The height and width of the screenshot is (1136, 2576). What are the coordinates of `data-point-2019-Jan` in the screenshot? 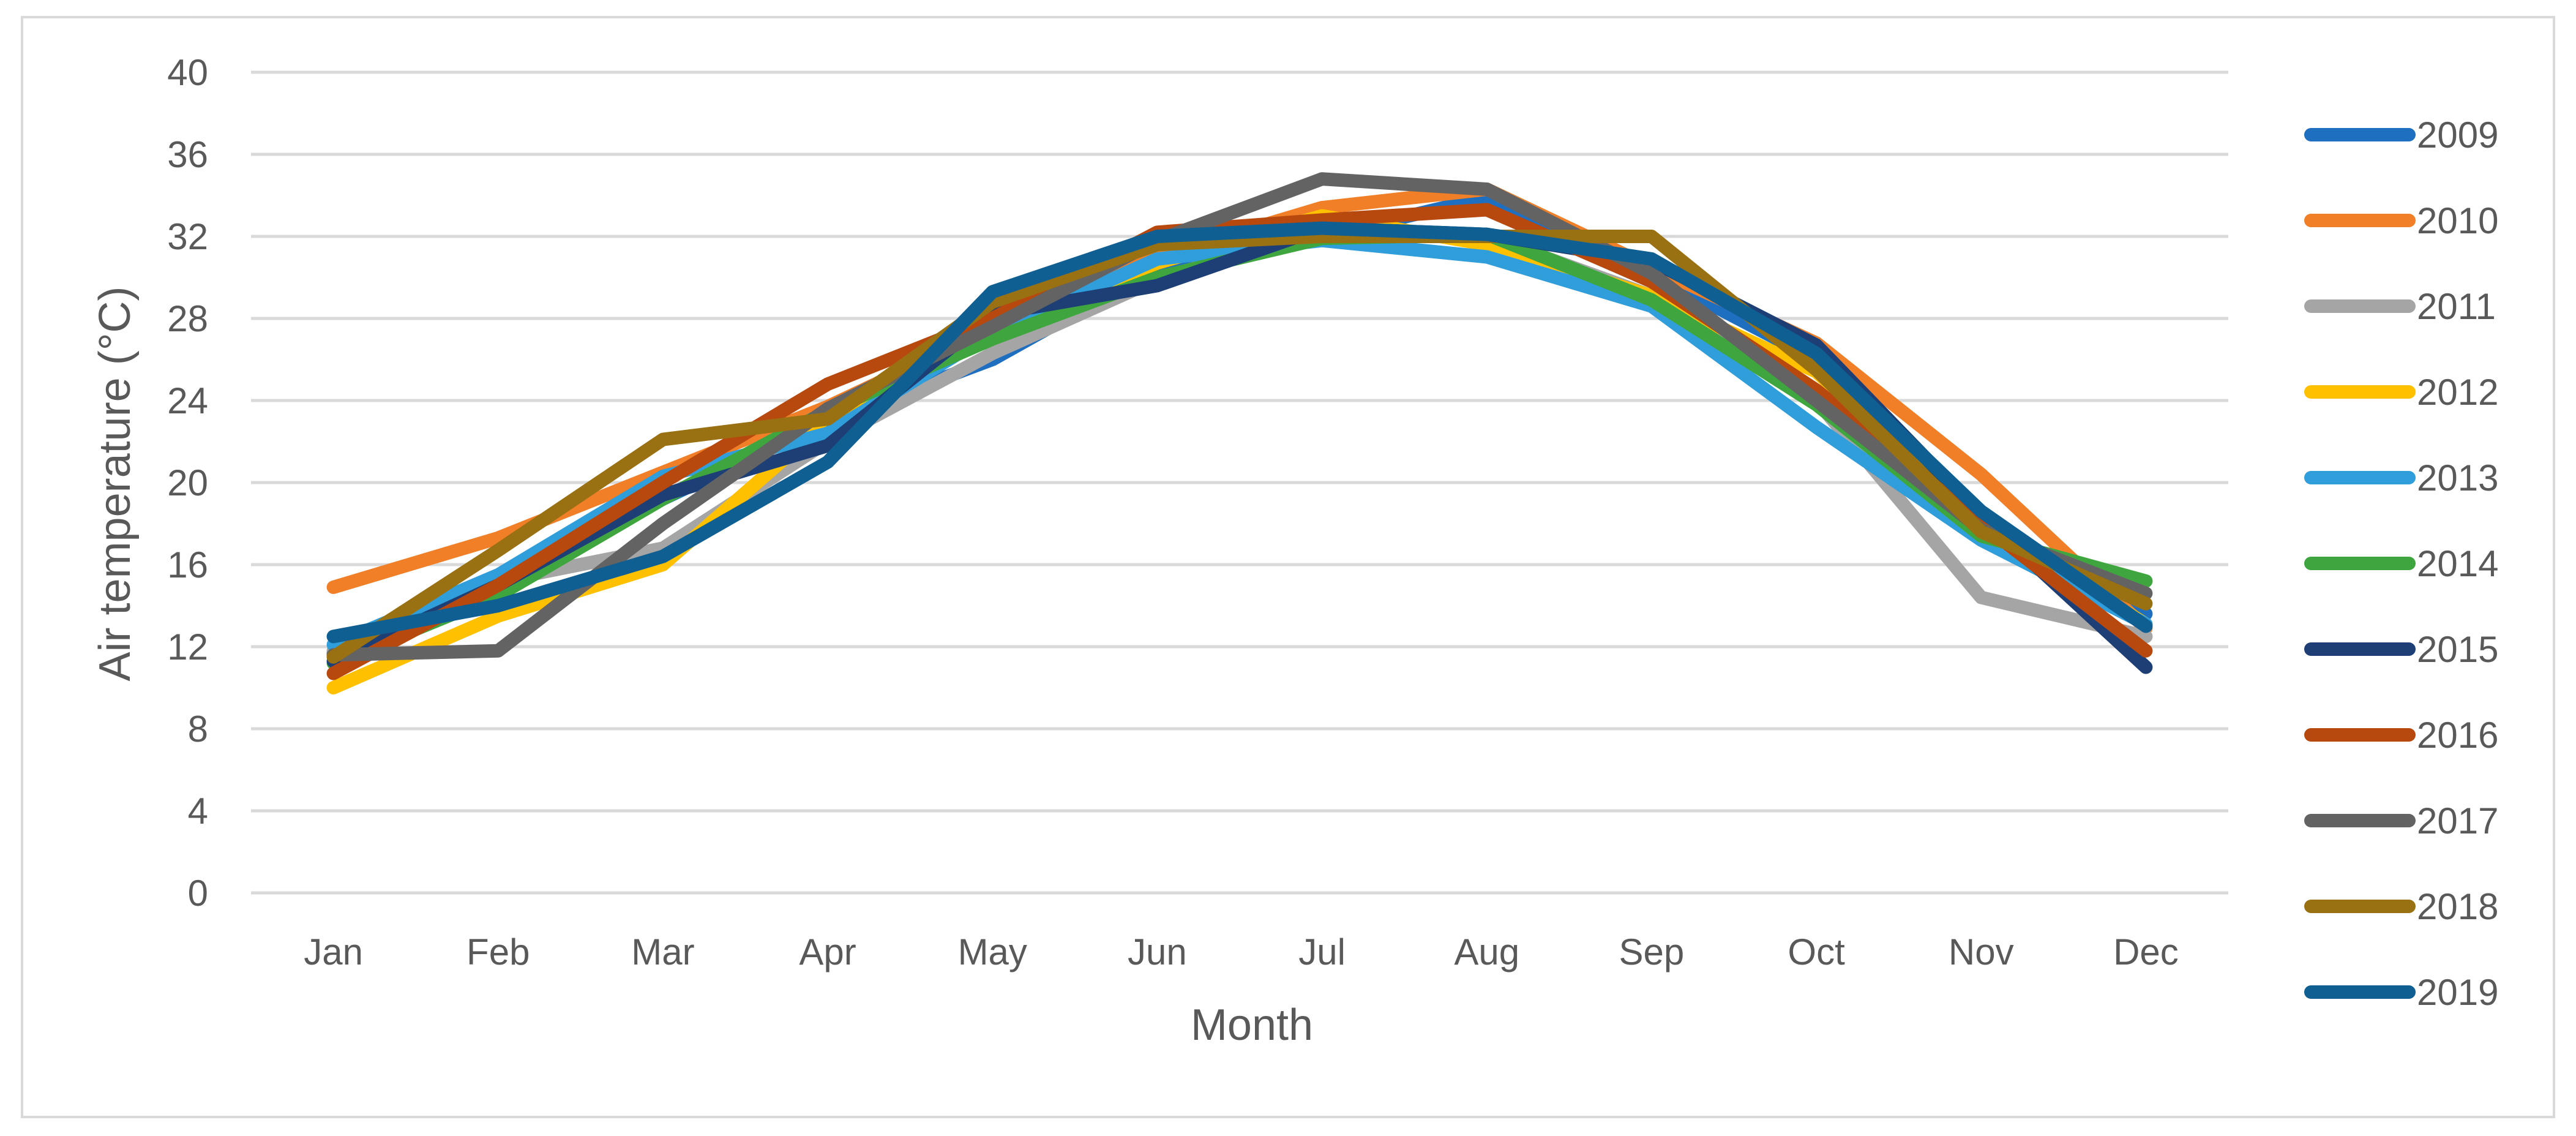 It's located at (334, 636).